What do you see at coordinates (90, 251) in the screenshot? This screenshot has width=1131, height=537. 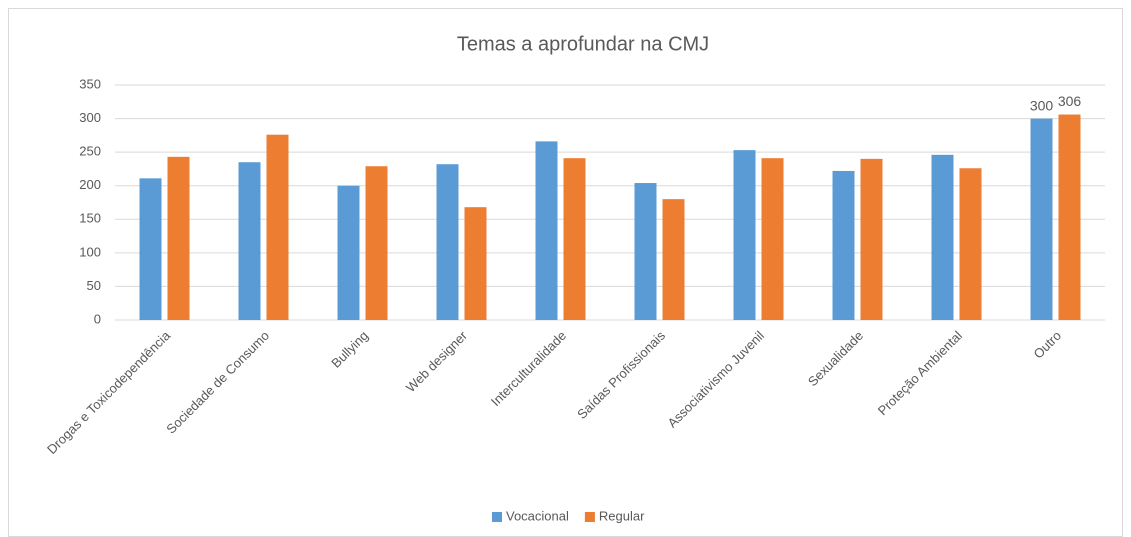 I see `y-tick-label: 100` at bounding box center [90, 251].